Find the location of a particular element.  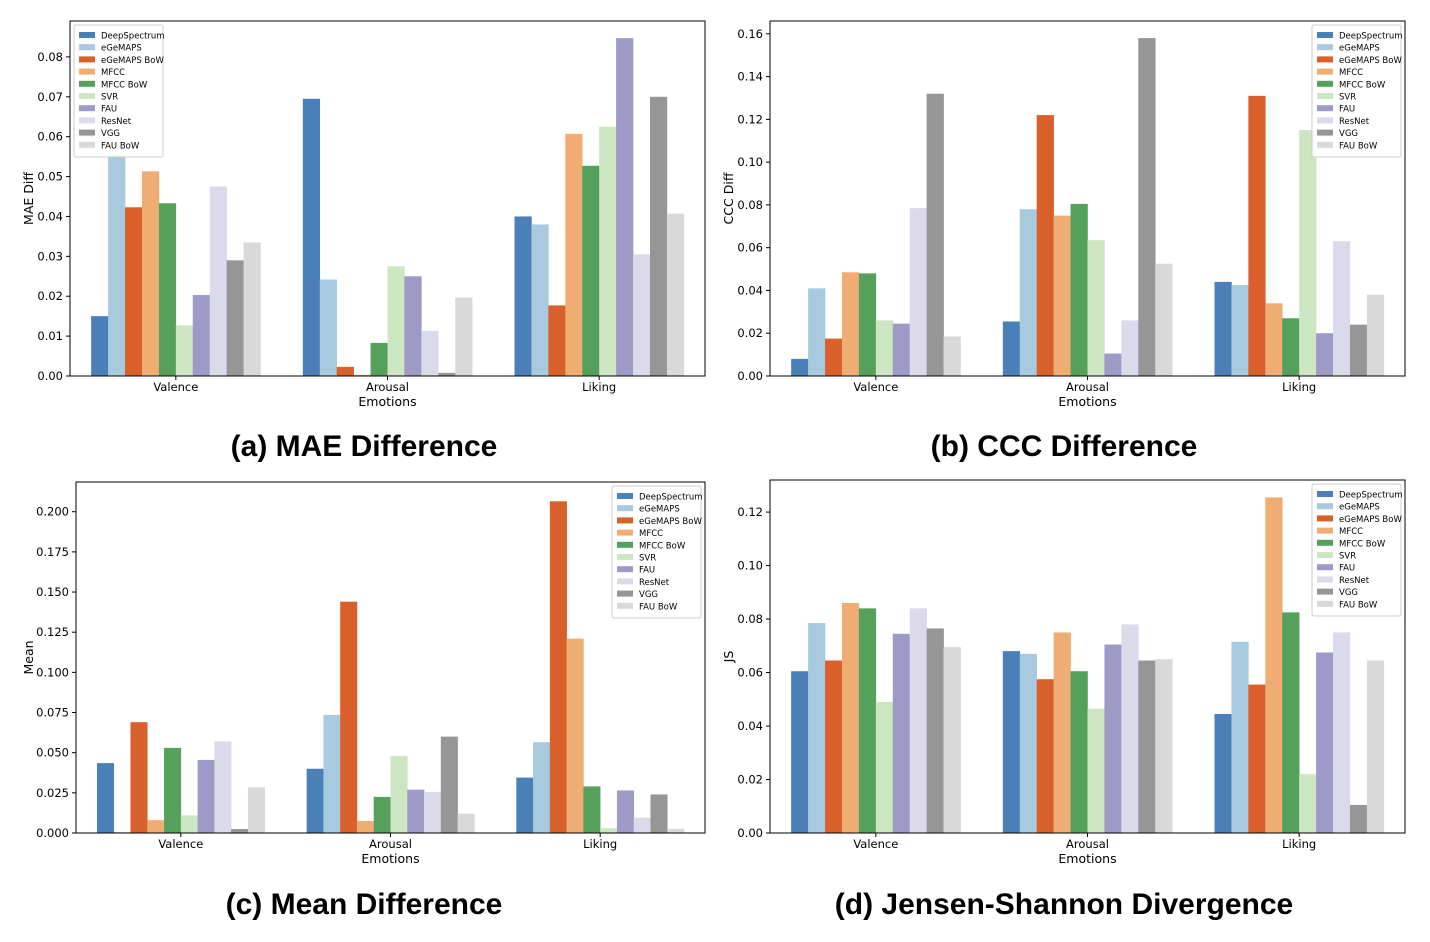

legend-label: eGeMAPS is located at coordinates (121, 49).